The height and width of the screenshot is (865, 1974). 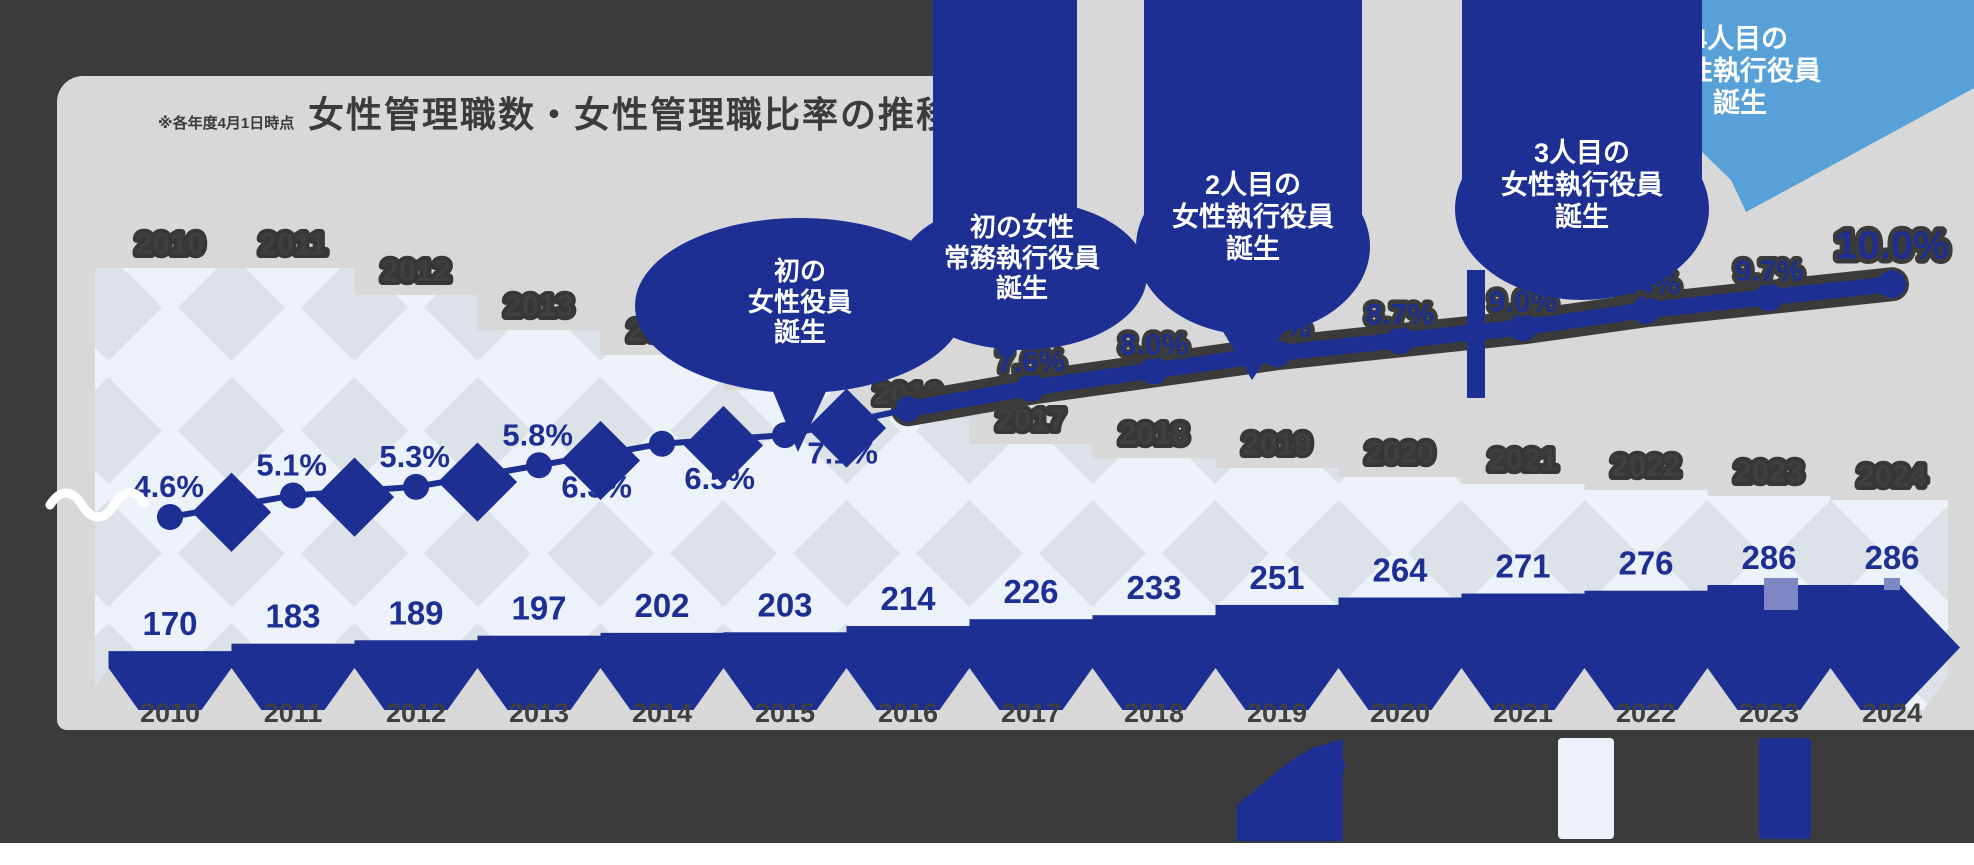 I want to click on bar-value-label: 202, so click(x=661, y=605).